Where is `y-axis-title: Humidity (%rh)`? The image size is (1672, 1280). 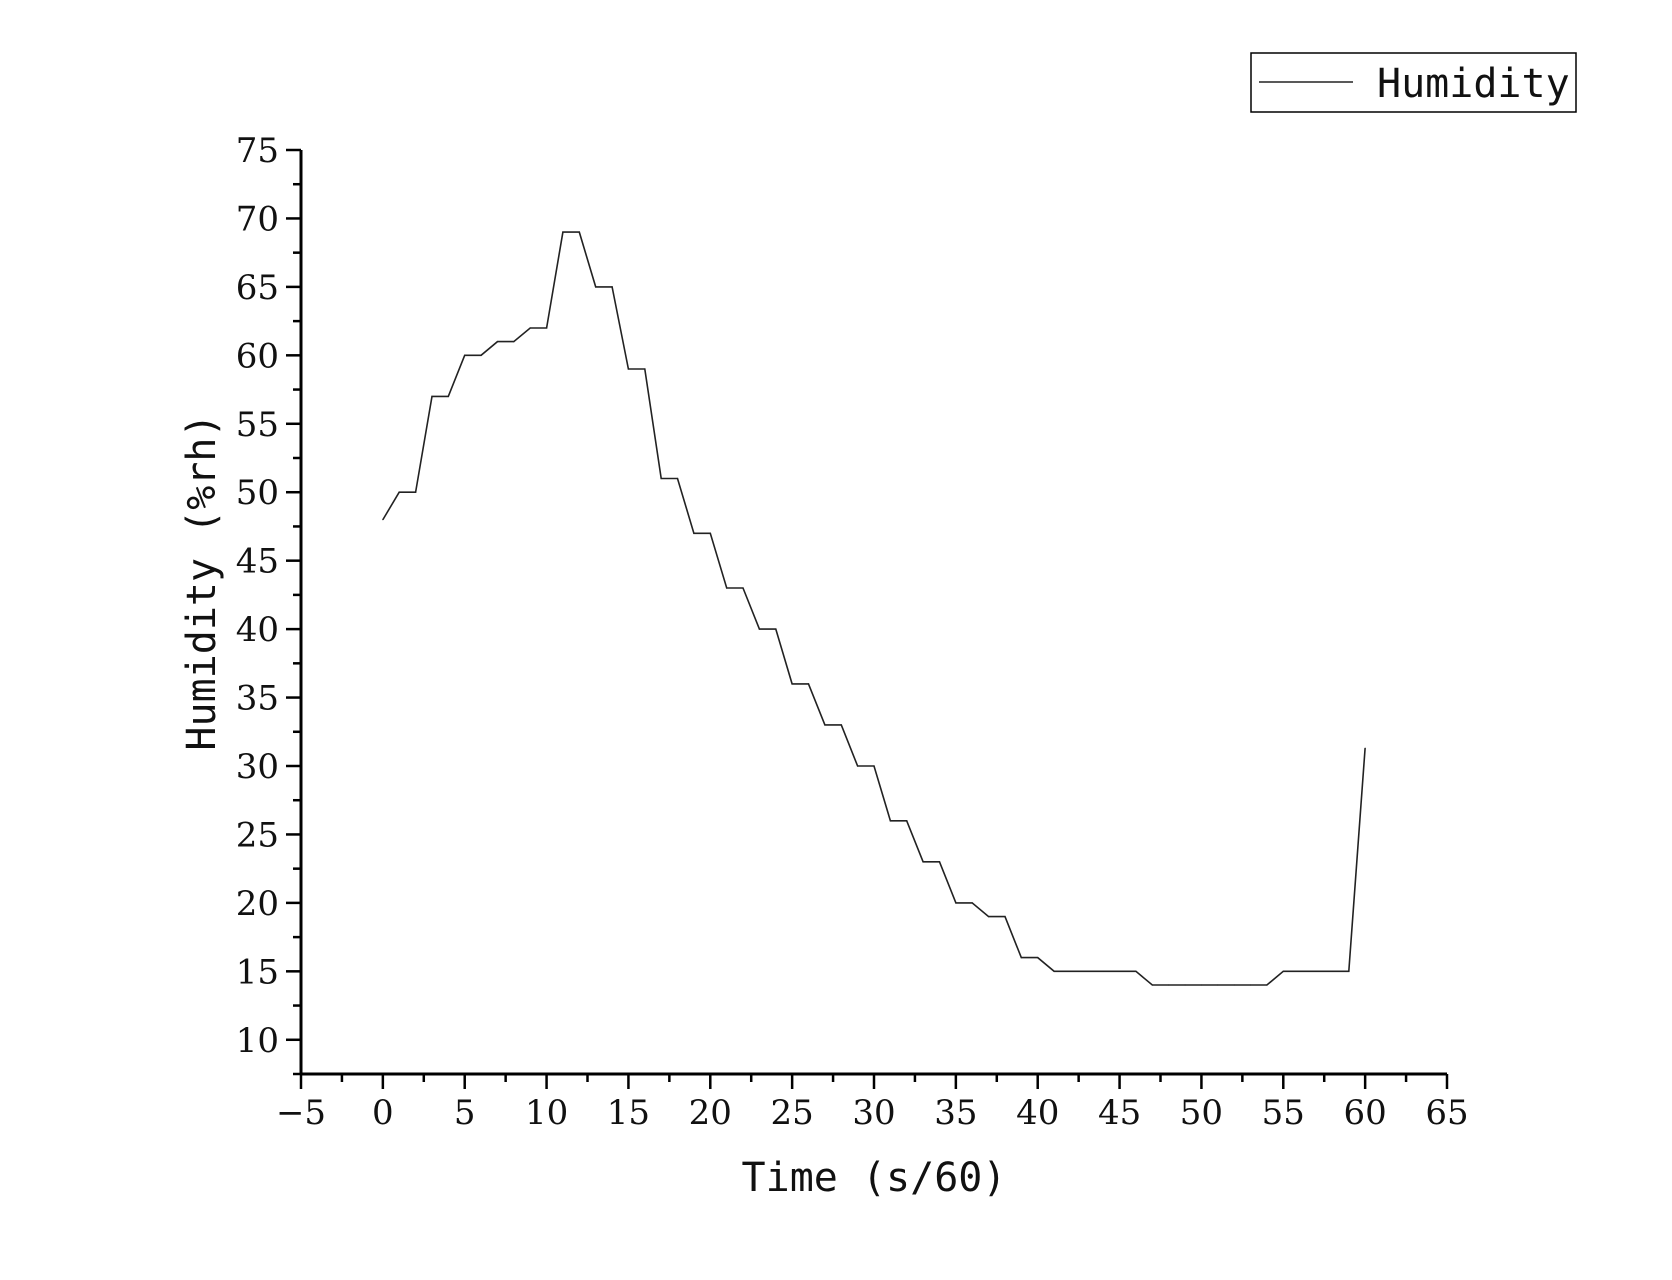 y-axis-title: Humidity (%rh) is located at coordinates (202, 581).